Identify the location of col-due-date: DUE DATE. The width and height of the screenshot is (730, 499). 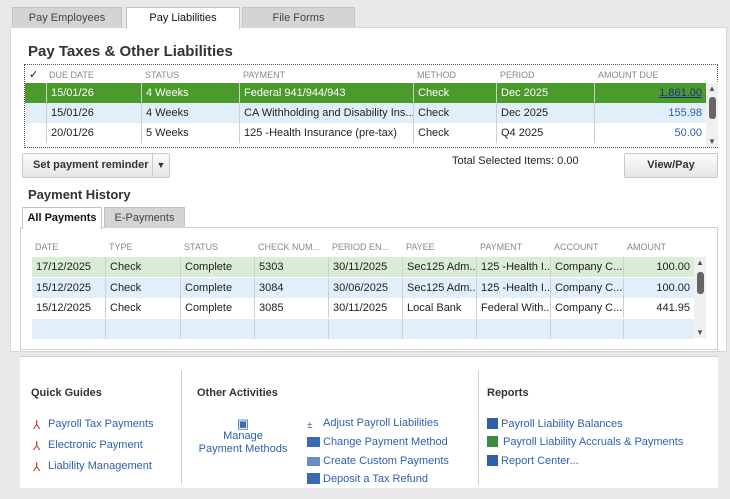
(71, 75).